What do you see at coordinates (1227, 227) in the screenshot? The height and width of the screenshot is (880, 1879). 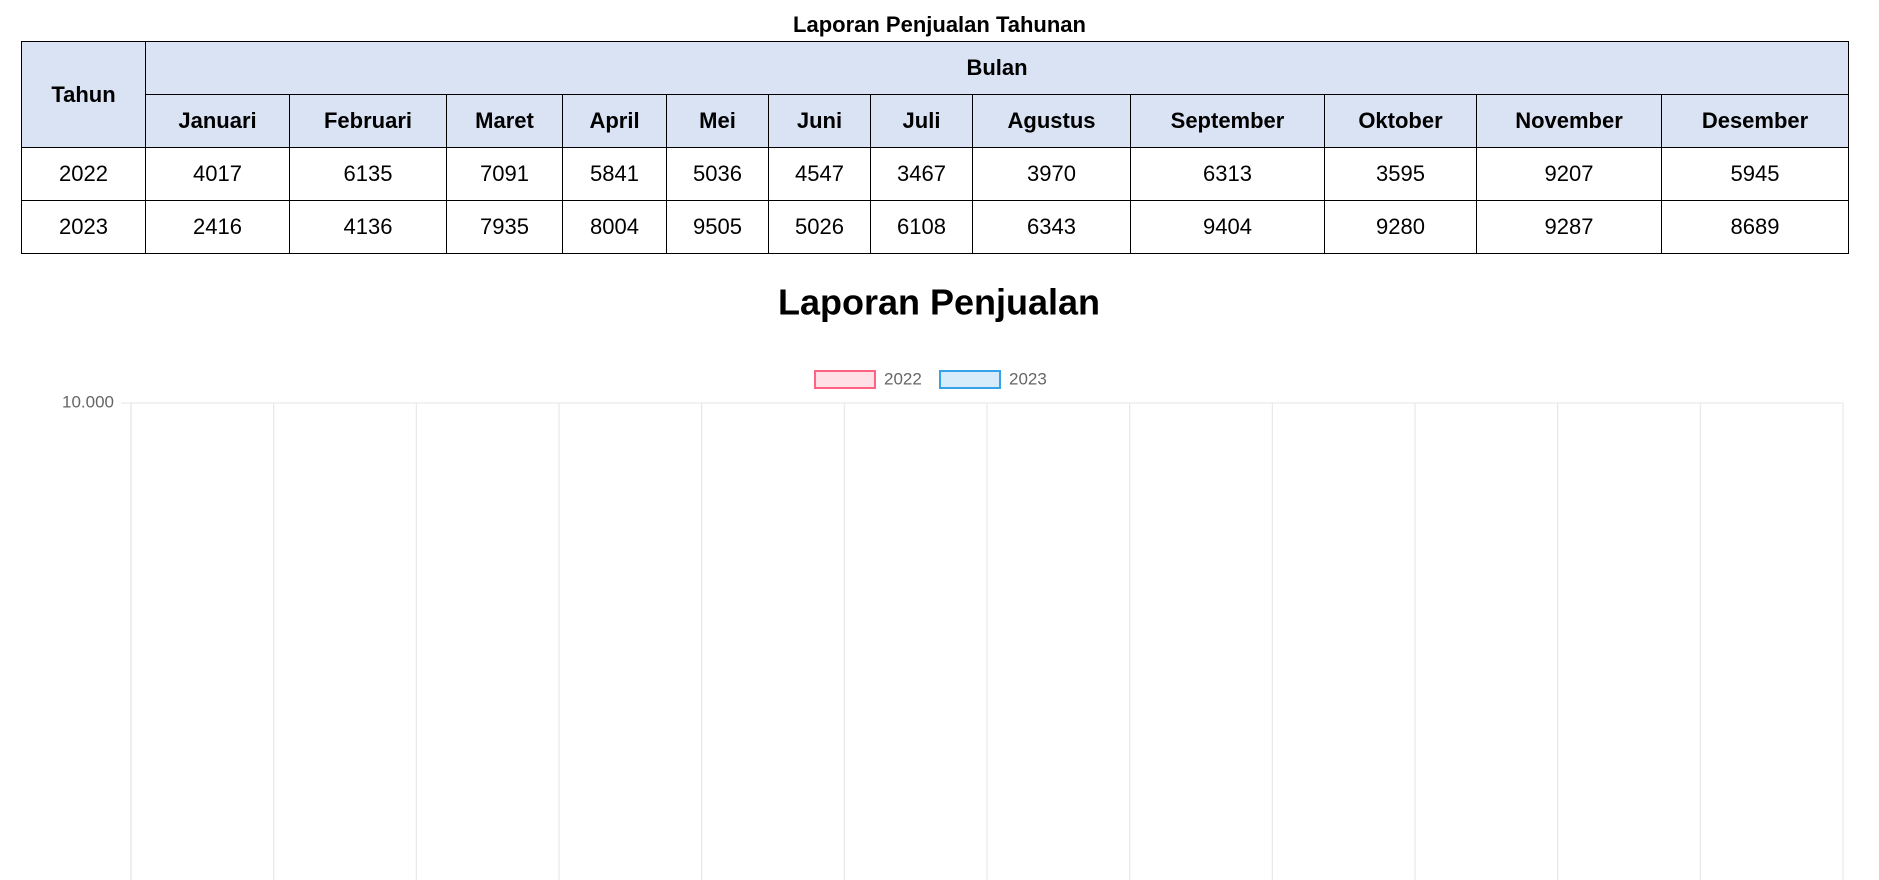 I see `cell: 9404` at bounding box center [1227, 227].